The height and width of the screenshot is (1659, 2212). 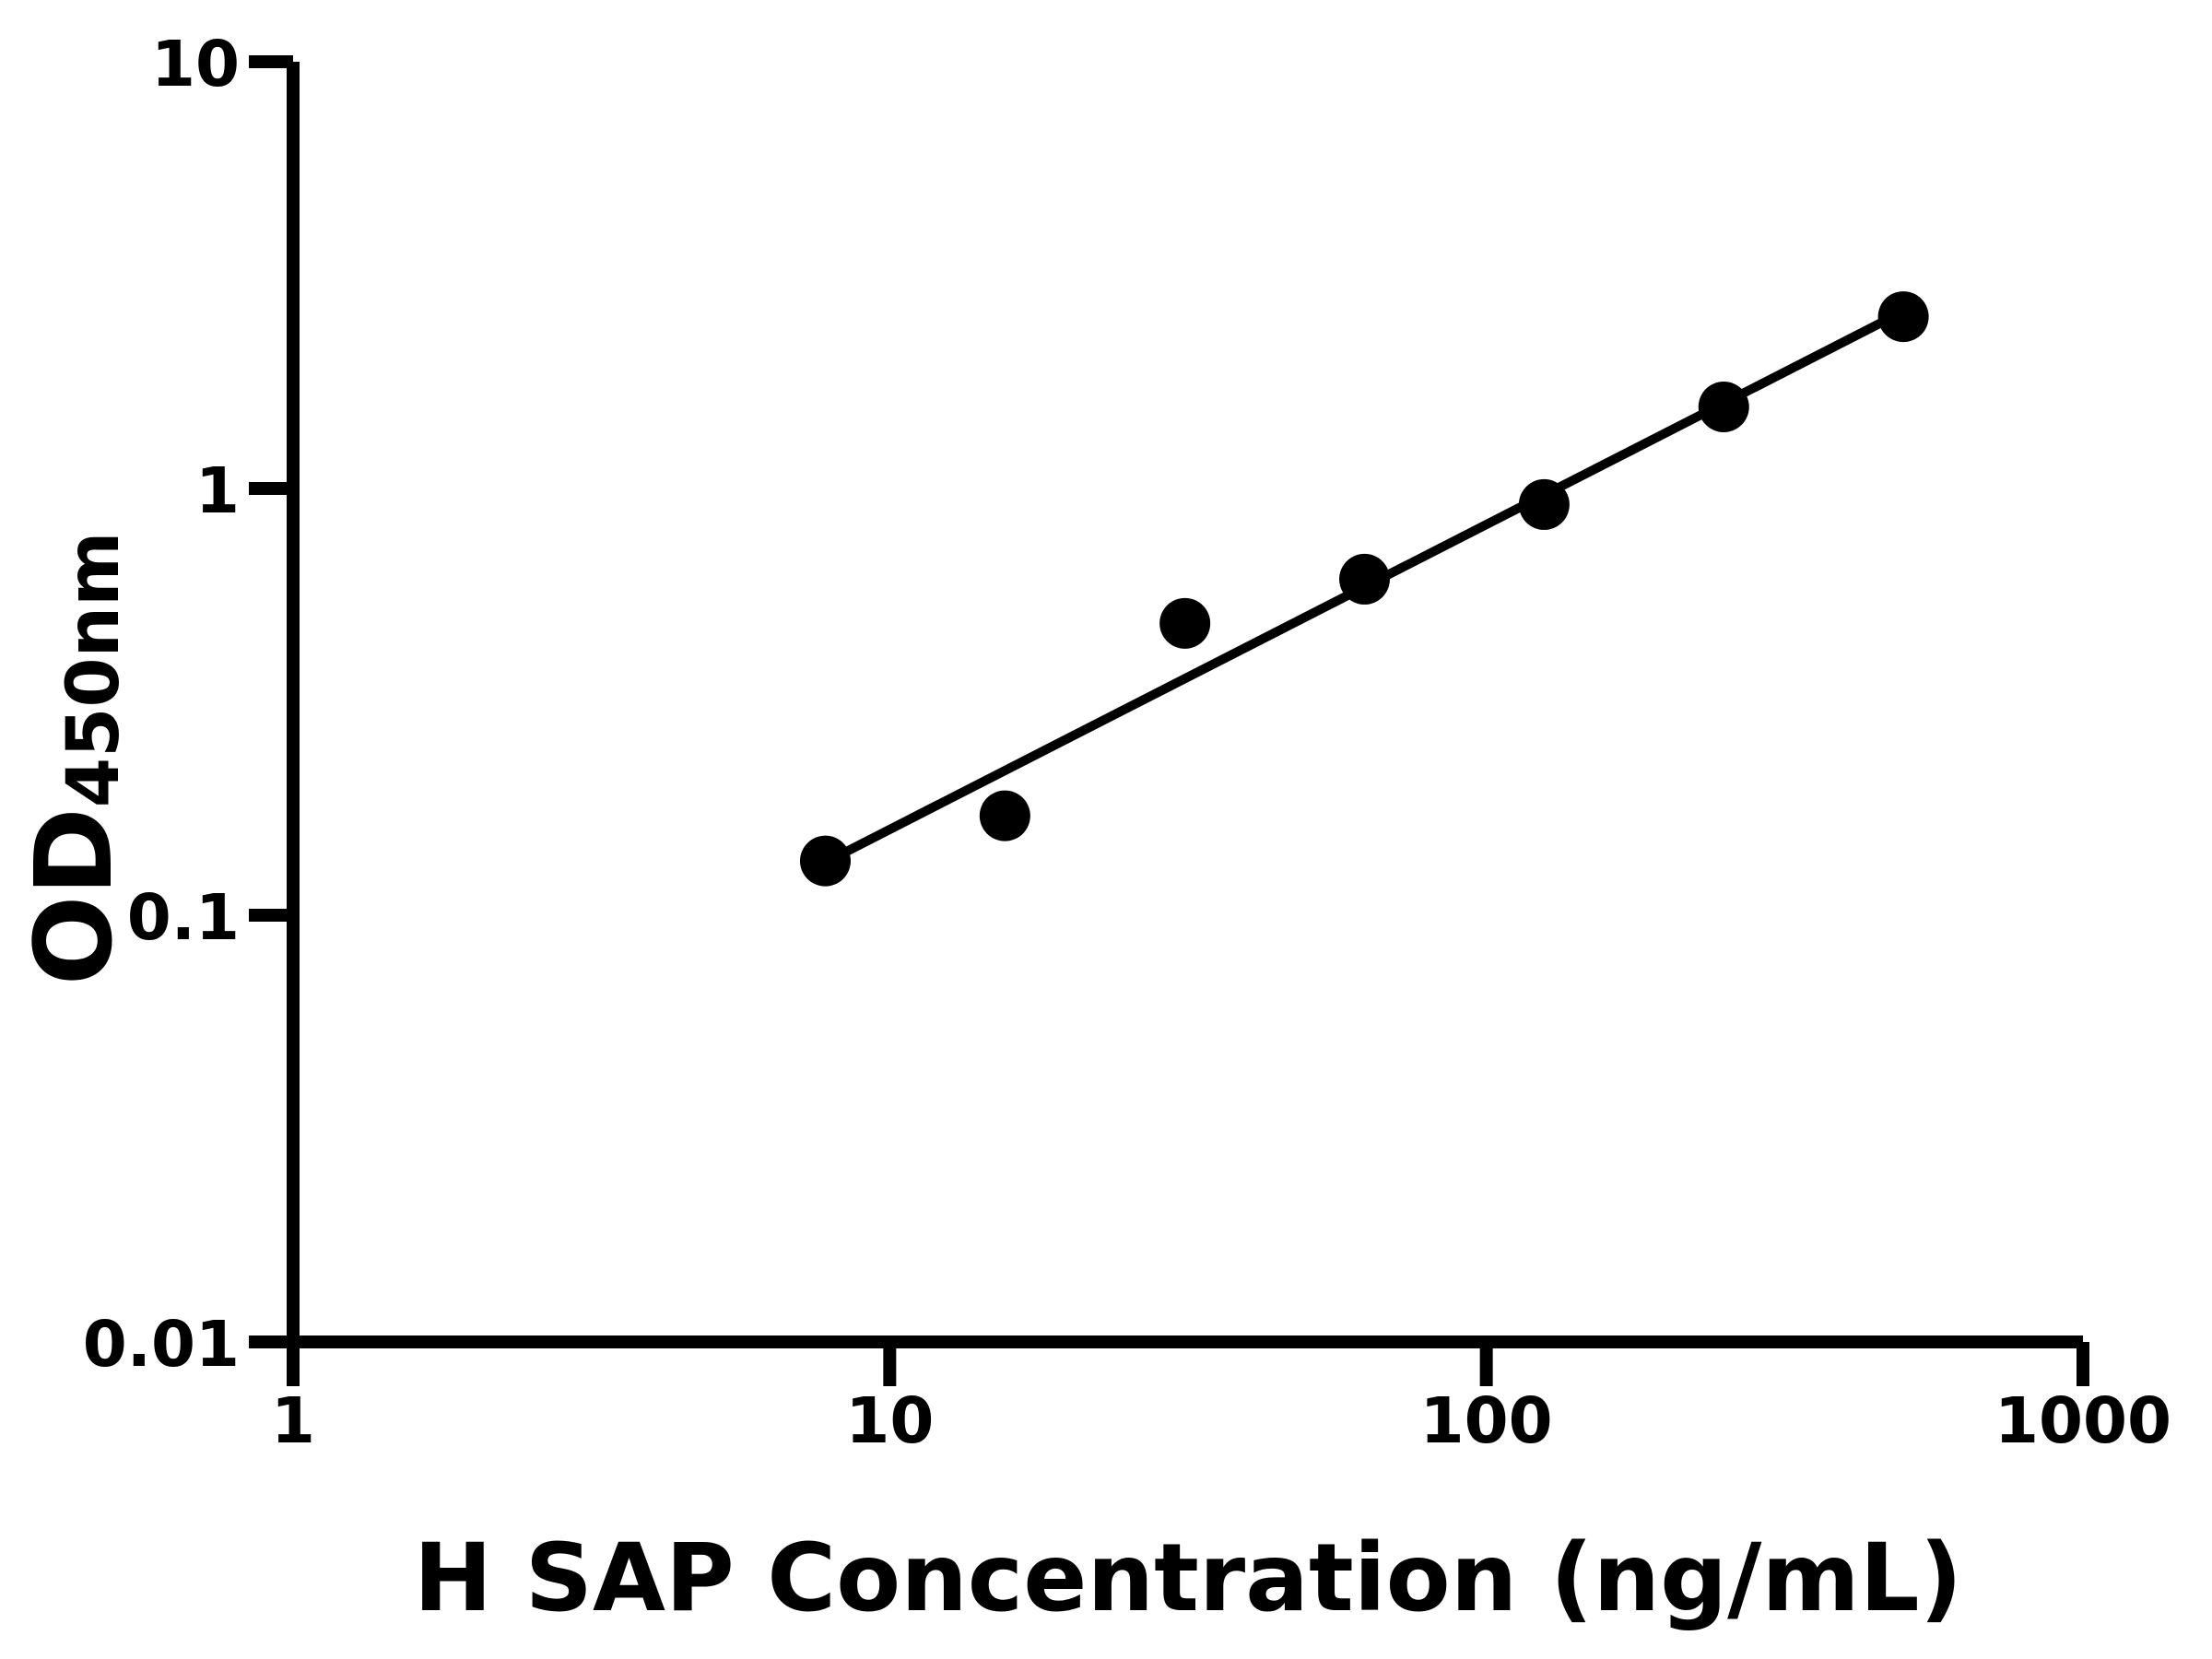 What do you see at coordinates (293, 1421) in the screenshot?
I see `x-tick-label: 1` at bounding box center [293, 1421].